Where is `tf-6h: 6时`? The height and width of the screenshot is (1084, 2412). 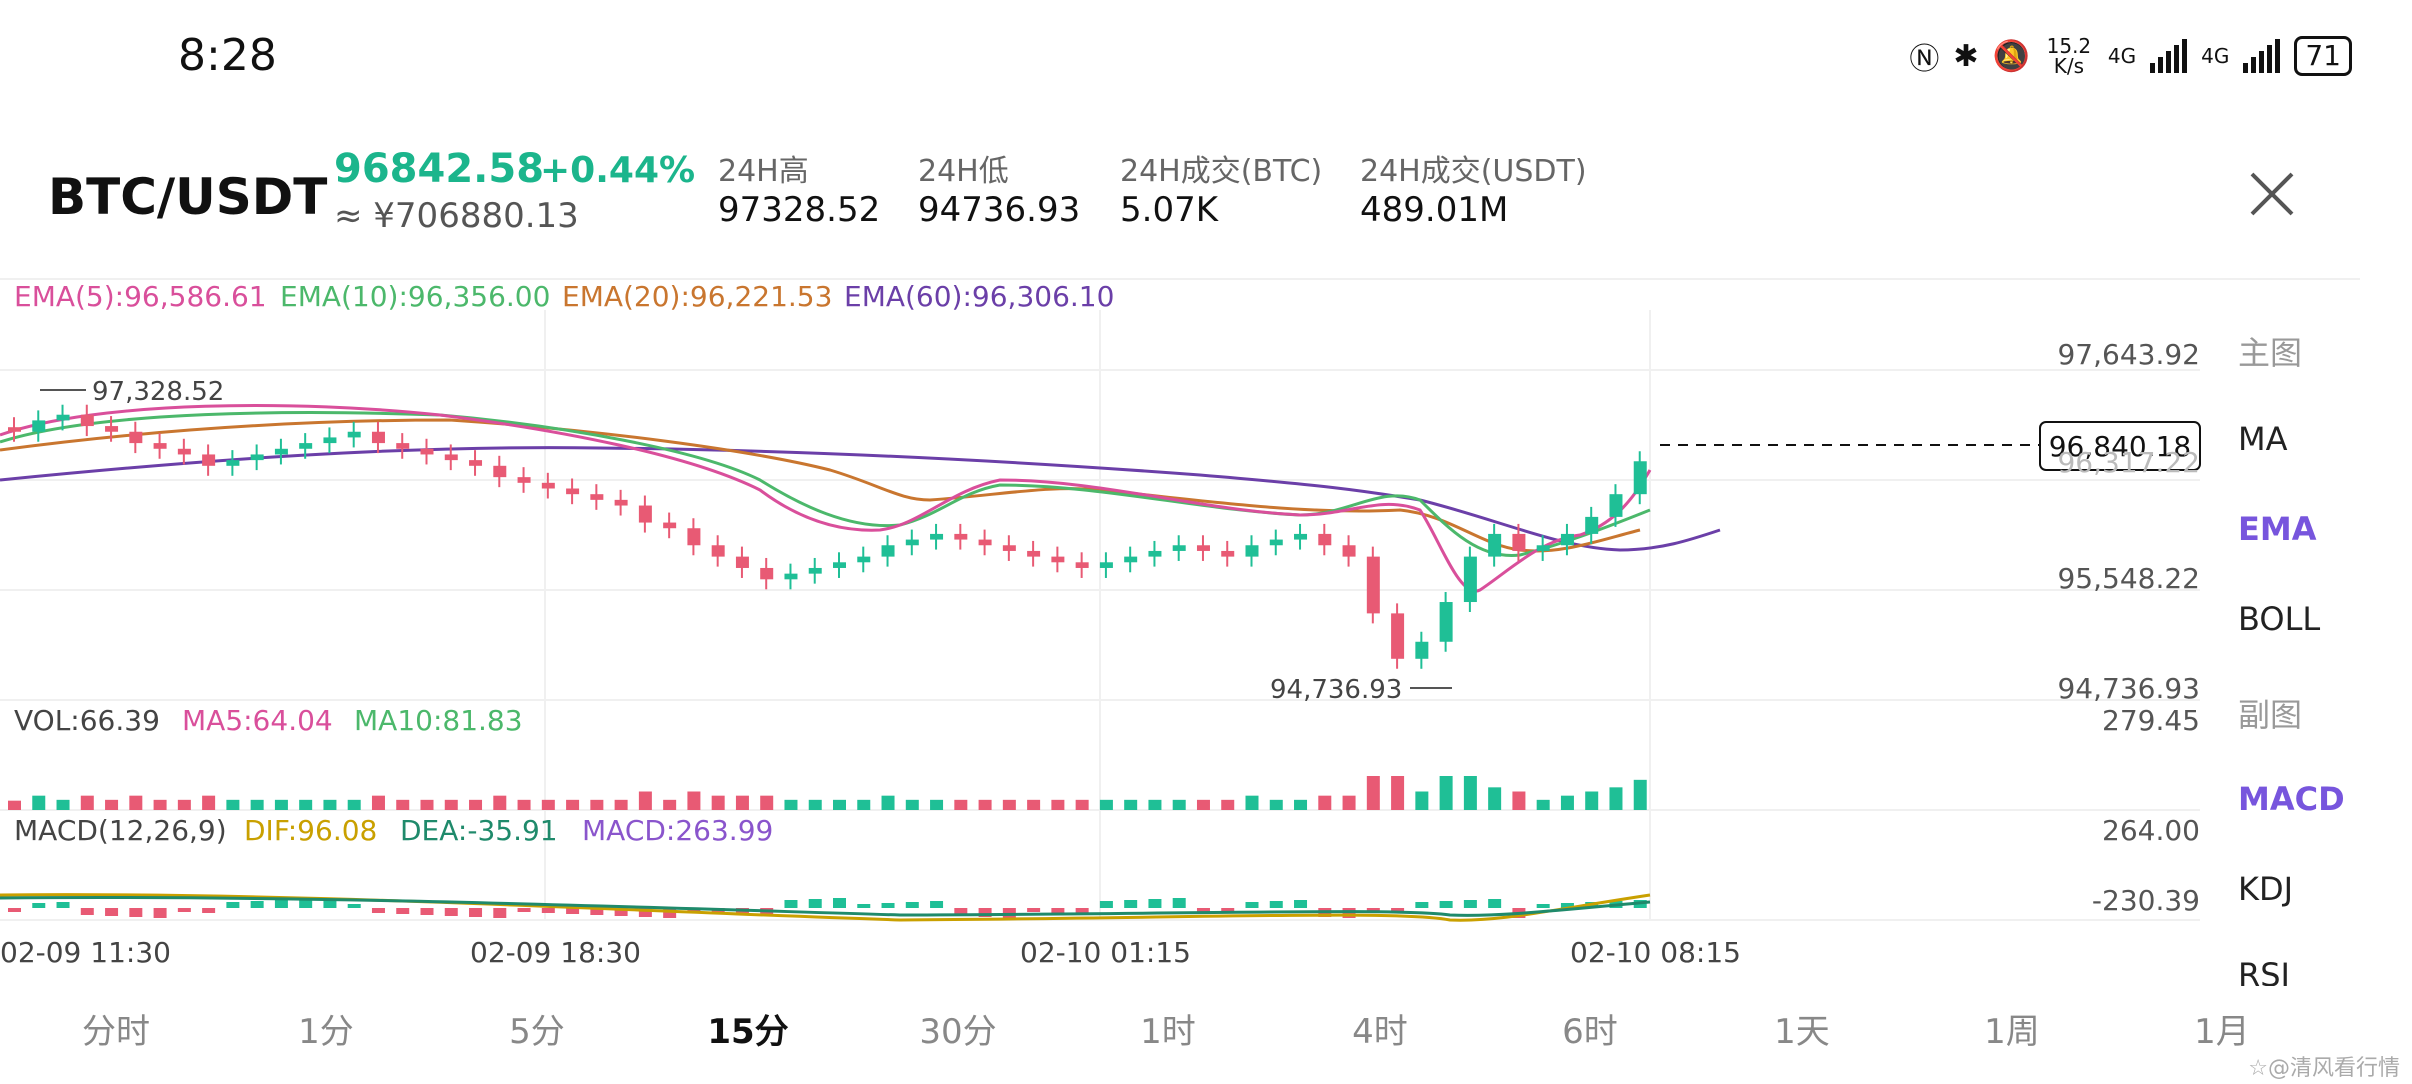
tf-6h: 6时 is located at coordinates (1590, 1032).